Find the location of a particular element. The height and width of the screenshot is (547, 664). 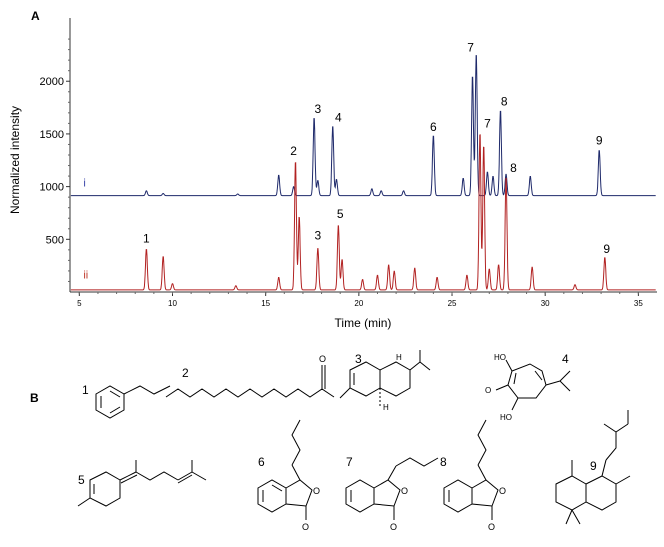

peak-label: 2 is located at coordinates (293, 151).